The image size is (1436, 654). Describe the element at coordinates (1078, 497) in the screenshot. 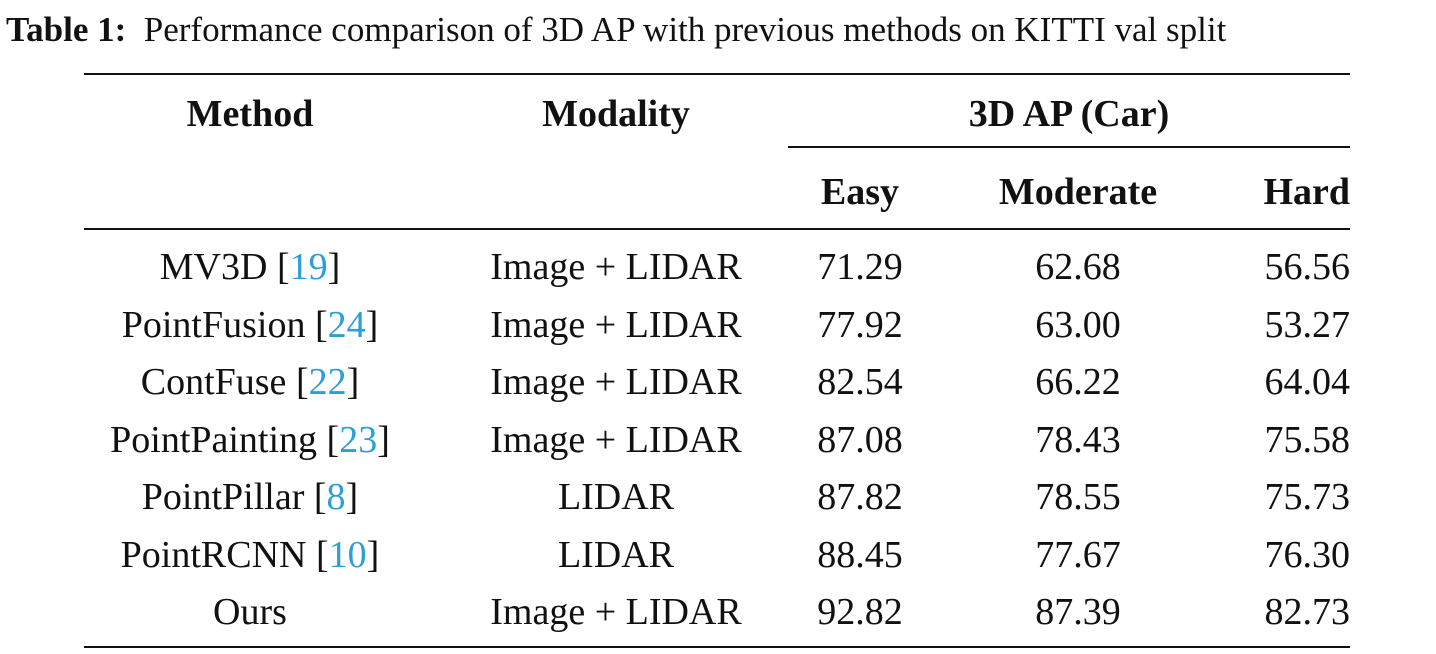

I see `table-row-moderate: 78.55` at that location.